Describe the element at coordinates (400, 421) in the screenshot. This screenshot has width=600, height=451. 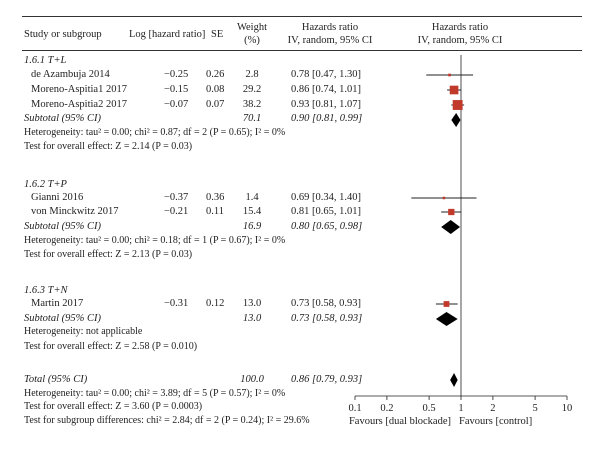
I see `favours-left-label: Favours [dual blockade]` at that location.